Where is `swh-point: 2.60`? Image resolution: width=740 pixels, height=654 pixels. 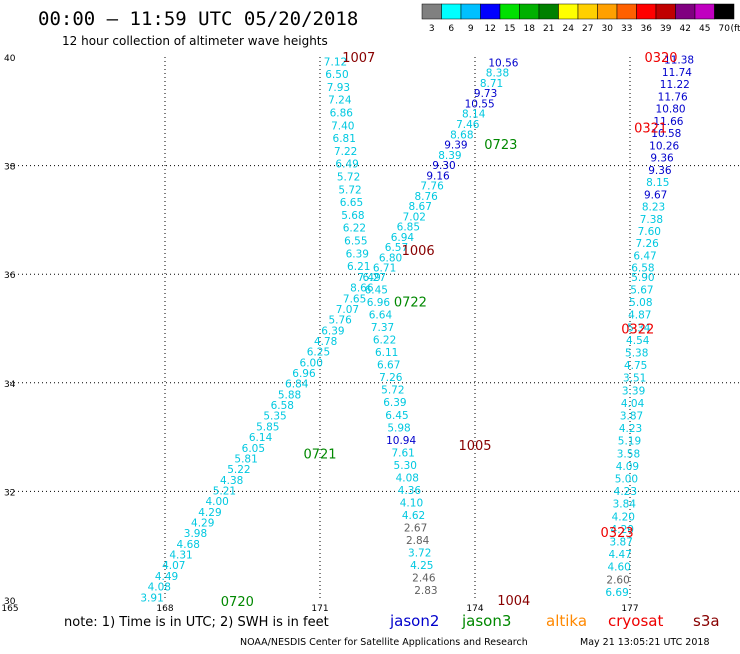
swh-point: 2.60 is located at coordinates (617, 580).